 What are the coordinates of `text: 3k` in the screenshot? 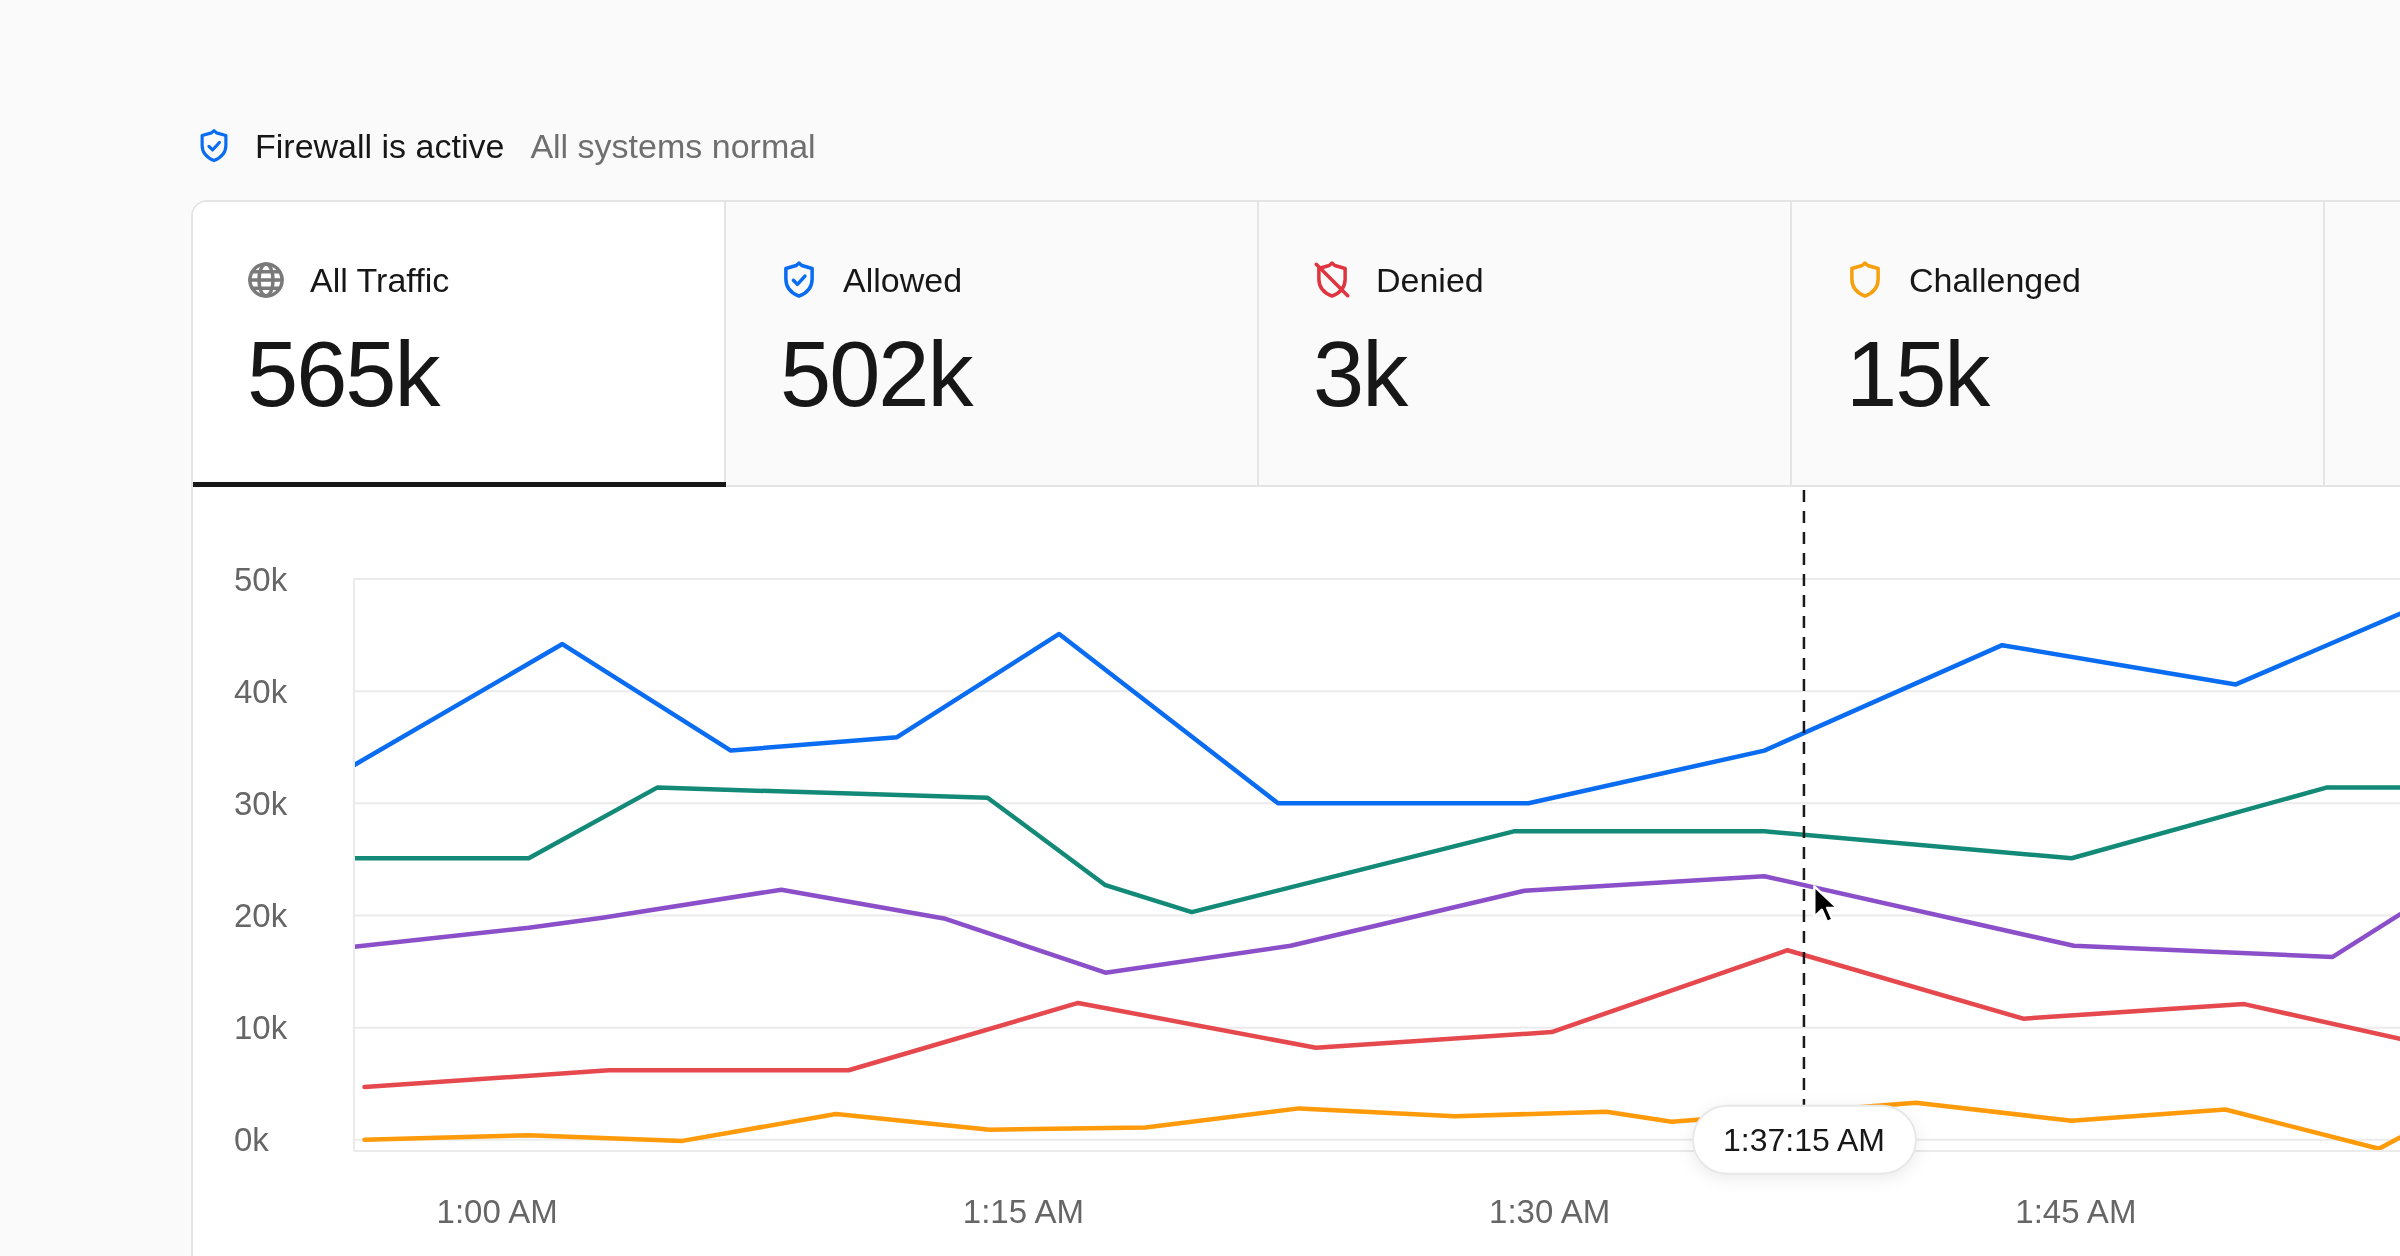 It's located at (1360, 374).